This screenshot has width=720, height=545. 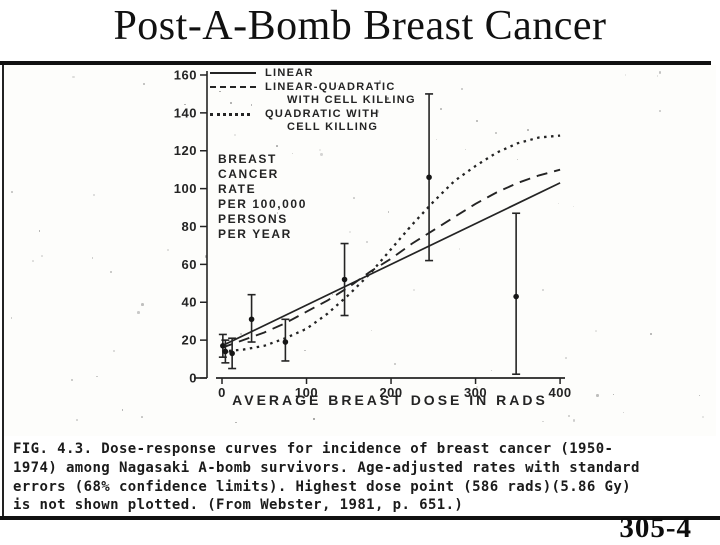 What do you see at coordinates (313, 73) in the screenshot?
I see `legend-item-linear: LINEAR` at bounding box center [313, 73].